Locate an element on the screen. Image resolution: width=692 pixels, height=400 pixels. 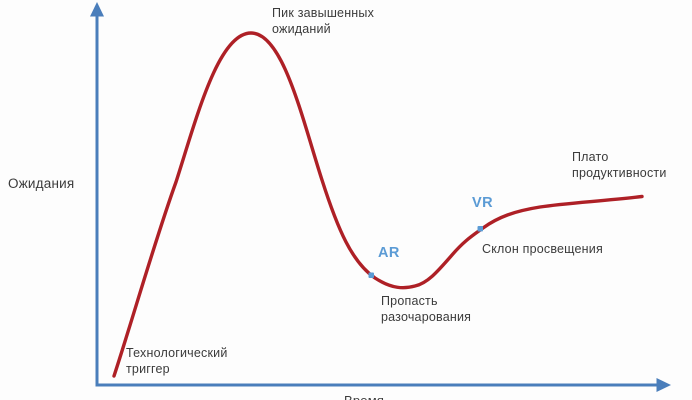
marker-label-ar: AR is located at coordinates (389, 253).